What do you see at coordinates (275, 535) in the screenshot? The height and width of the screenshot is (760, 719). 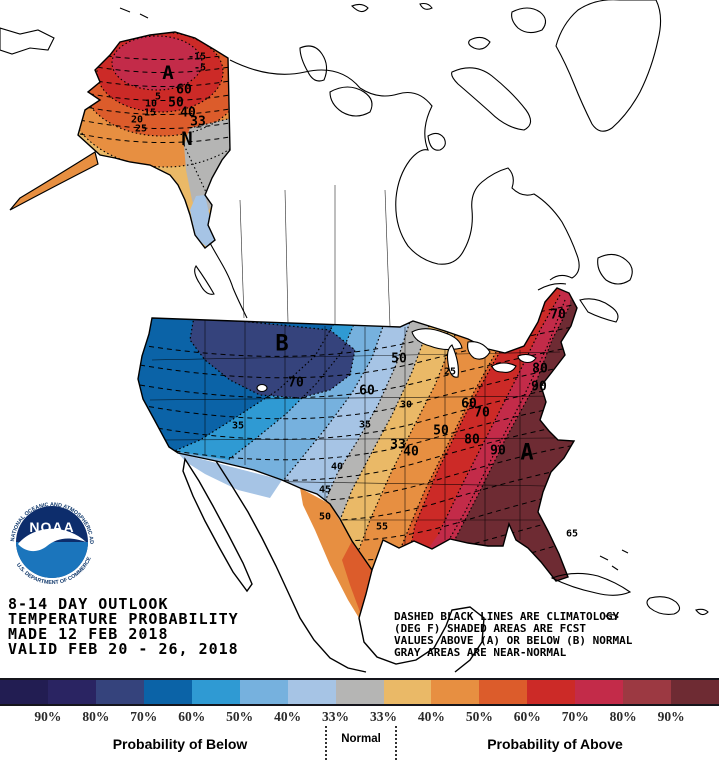 I see `mexico-shading` at bounding box center [275, 535].